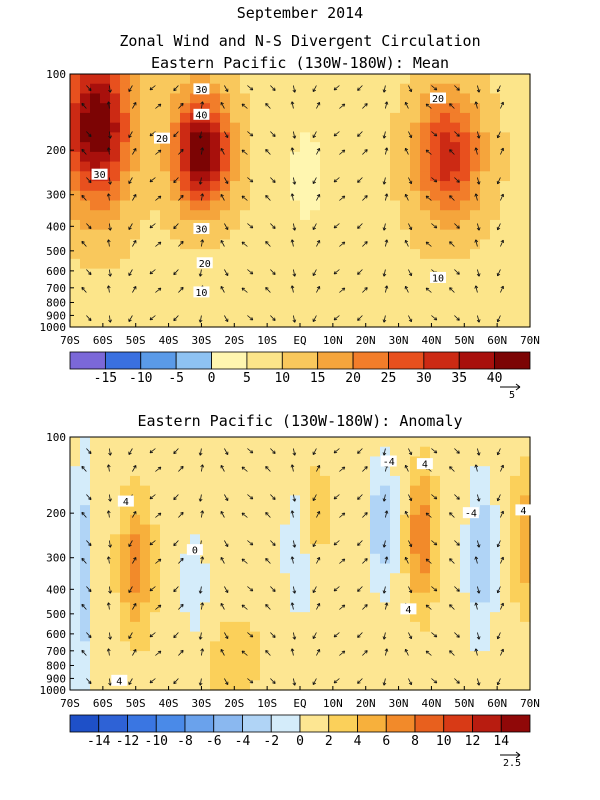 This screenshot has width=600, height=800. Describe the element at coordinates (53, 690) in the screenshot. I see `y-tick-label: 1000` at that location.